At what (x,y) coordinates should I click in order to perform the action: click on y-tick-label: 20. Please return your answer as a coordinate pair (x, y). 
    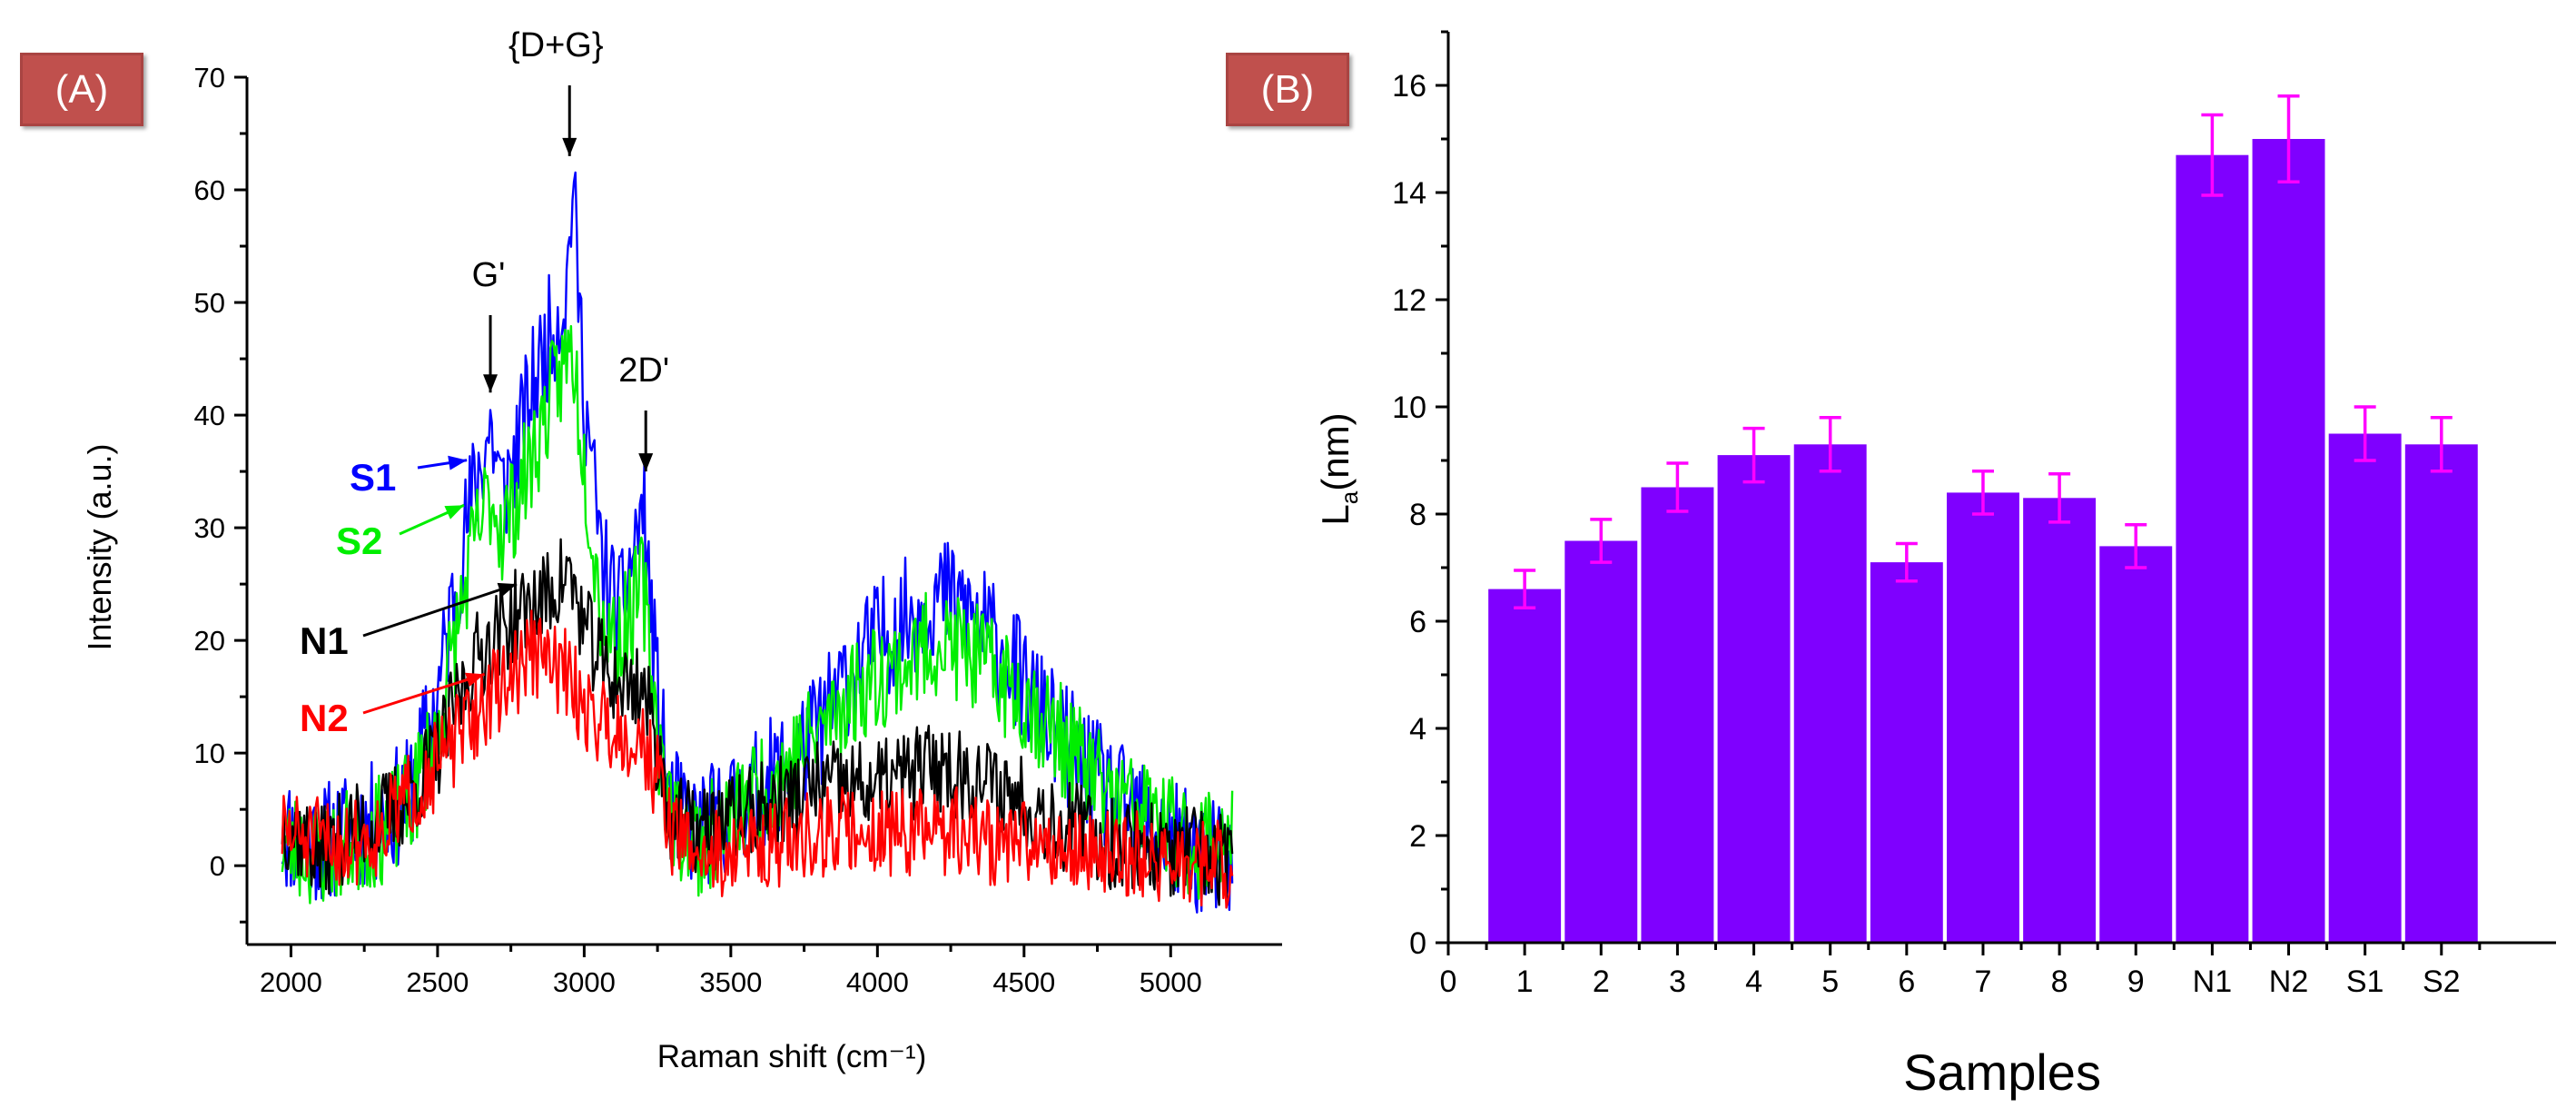
    Looking at the image, I should click on (209, 641).